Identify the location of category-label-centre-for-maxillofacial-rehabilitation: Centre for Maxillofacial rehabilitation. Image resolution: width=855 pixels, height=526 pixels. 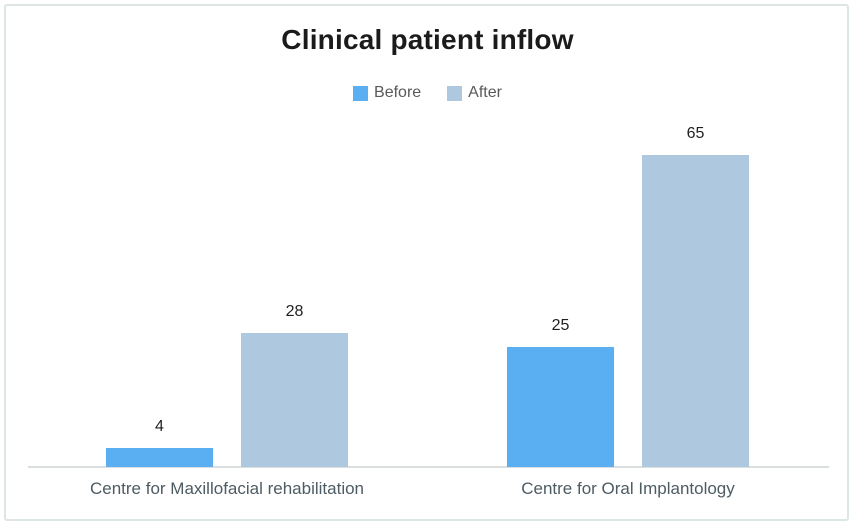
(227, 488).